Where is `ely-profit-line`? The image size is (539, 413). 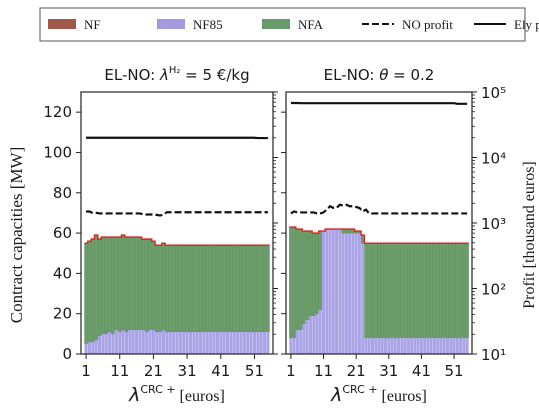
ely-profit-line is located at coordinates (379, 103).